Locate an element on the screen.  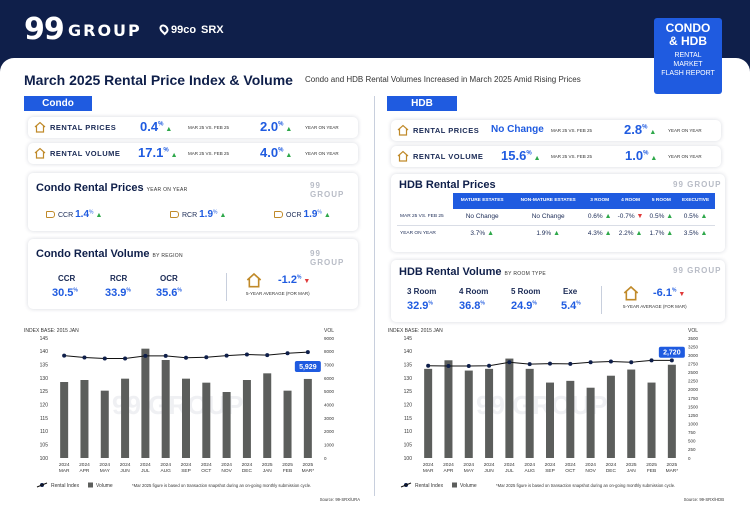
right-tick-label: 1000 is located at coordinates (693, 424).